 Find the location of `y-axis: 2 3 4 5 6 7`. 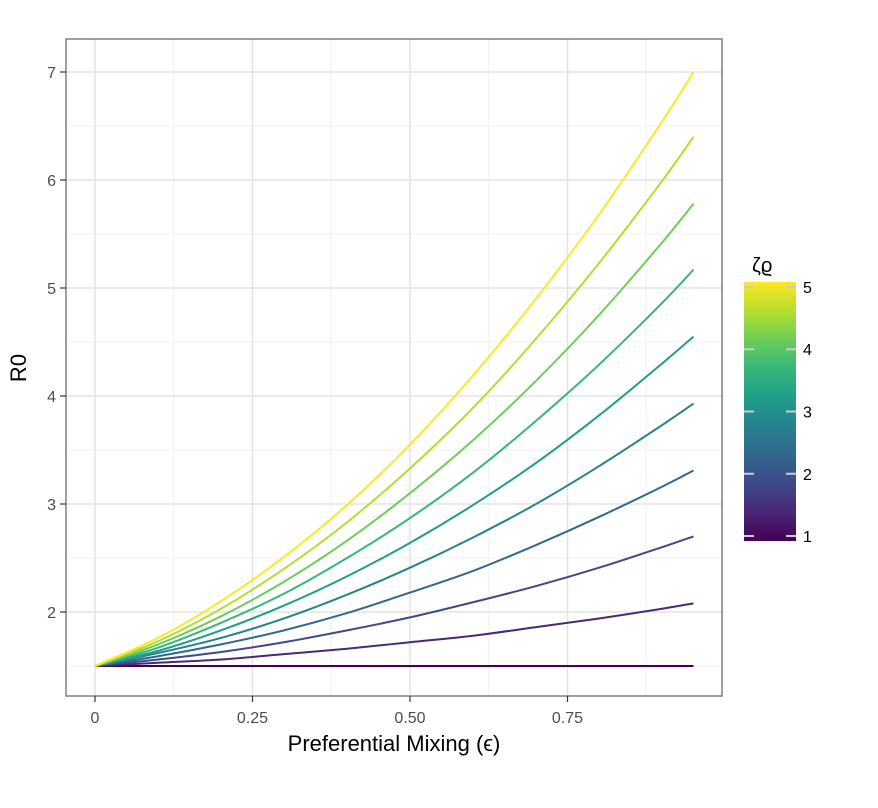

y-axis: 2 3 4 5 6 7 is located at coordinates (56, 343).